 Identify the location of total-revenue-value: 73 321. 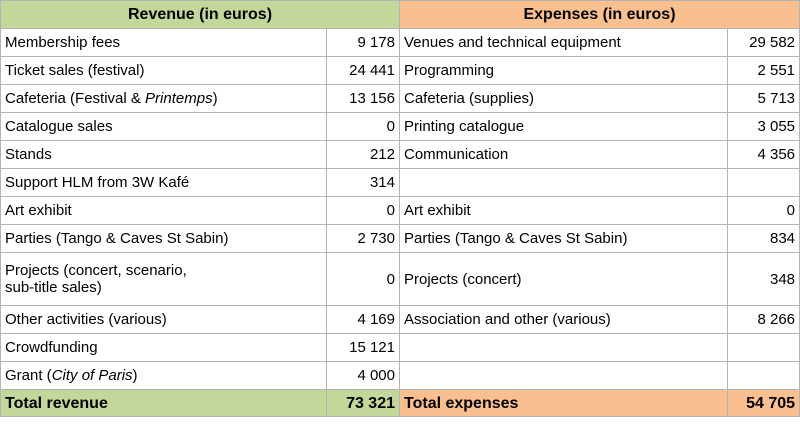
(363, 403).